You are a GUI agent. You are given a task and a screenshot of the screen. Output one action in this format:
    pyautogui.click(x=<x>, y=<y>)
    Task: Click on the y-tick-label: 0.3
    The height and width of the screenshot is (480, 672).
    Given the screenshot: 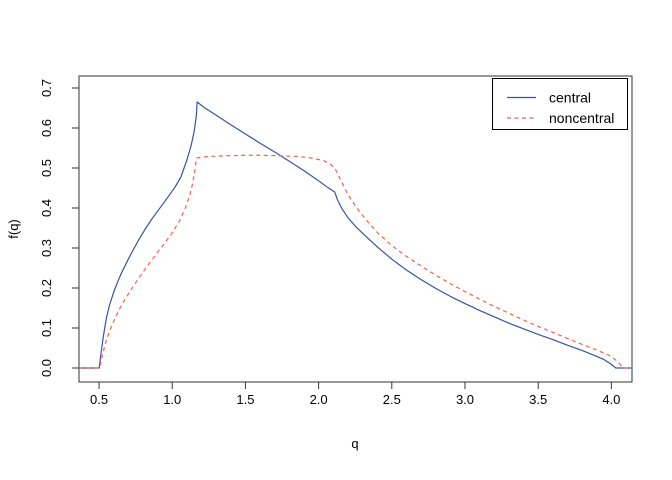 What is the action you would take?
    pyautogui.click(x=46, y=248)
    